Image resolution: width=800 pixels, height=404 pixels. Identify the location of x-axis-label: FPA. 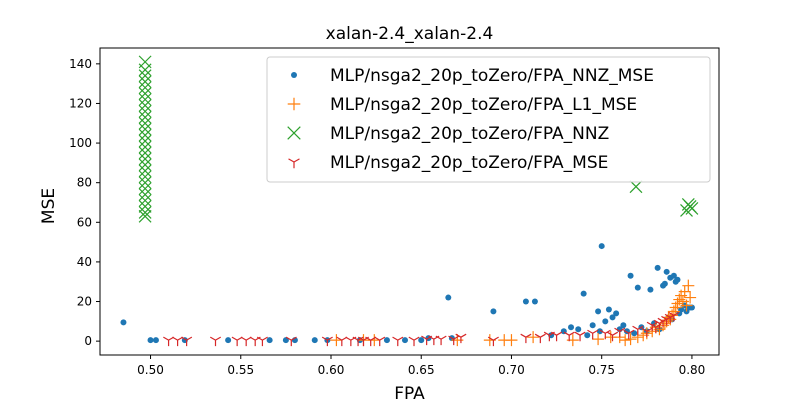
(409, 392).